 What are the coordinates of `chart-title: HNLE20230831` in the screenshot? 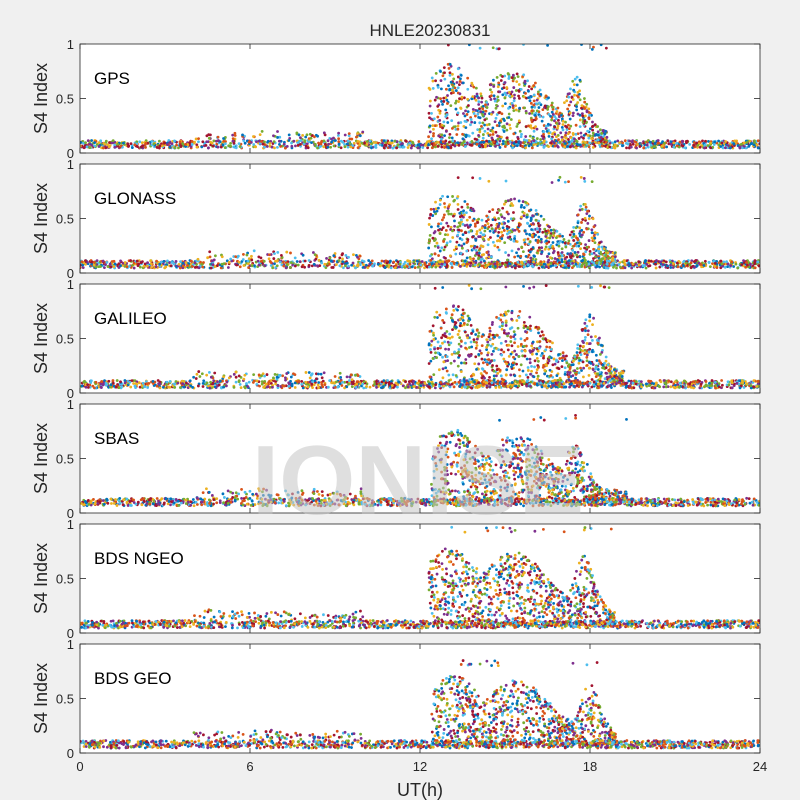 It's located at (430, 30).